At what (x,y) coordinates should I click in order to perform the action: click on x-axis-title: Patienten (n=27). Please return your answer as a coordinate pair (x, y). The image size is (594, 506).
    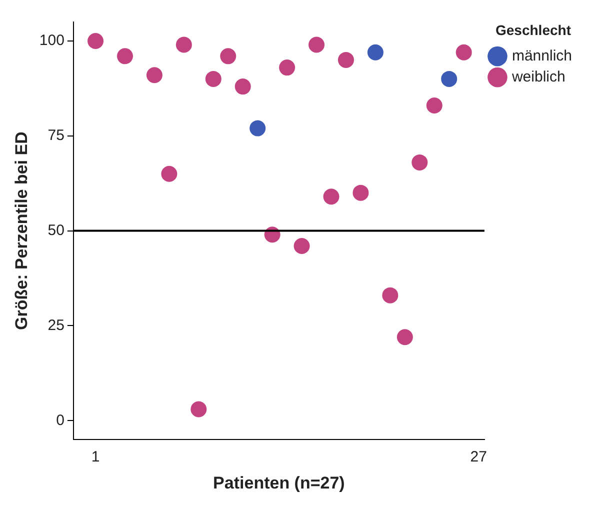
    Looking at the image, I should click on (279, 482).